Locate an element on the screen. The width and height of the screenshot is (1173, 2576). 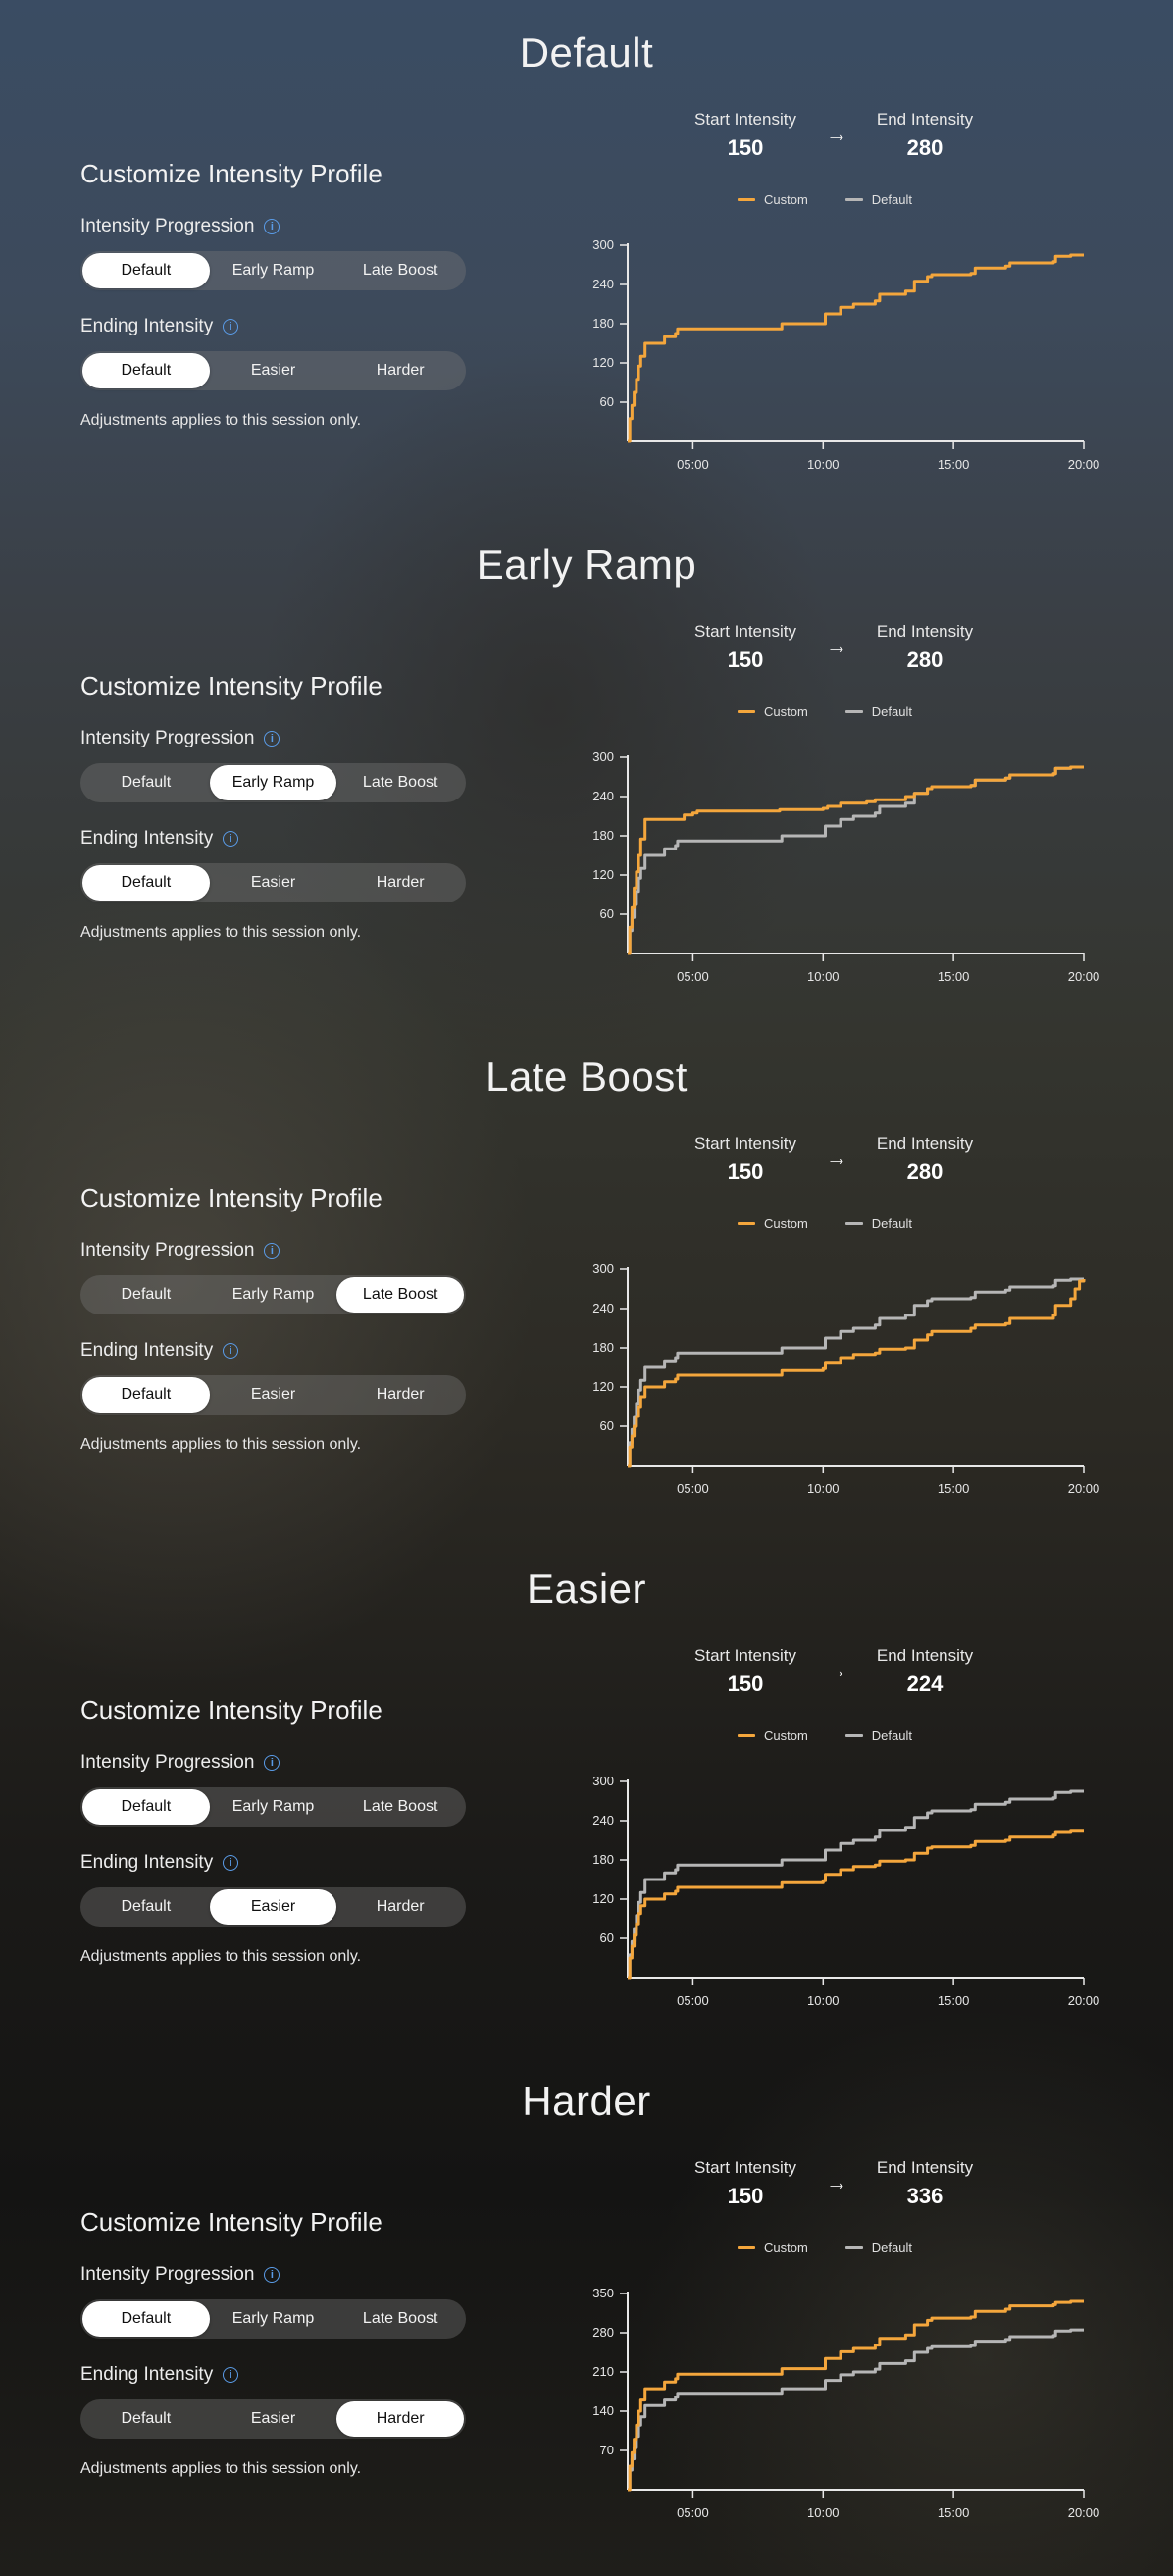
chart-legend: Custom Default is located at coordinates (825, 1735).